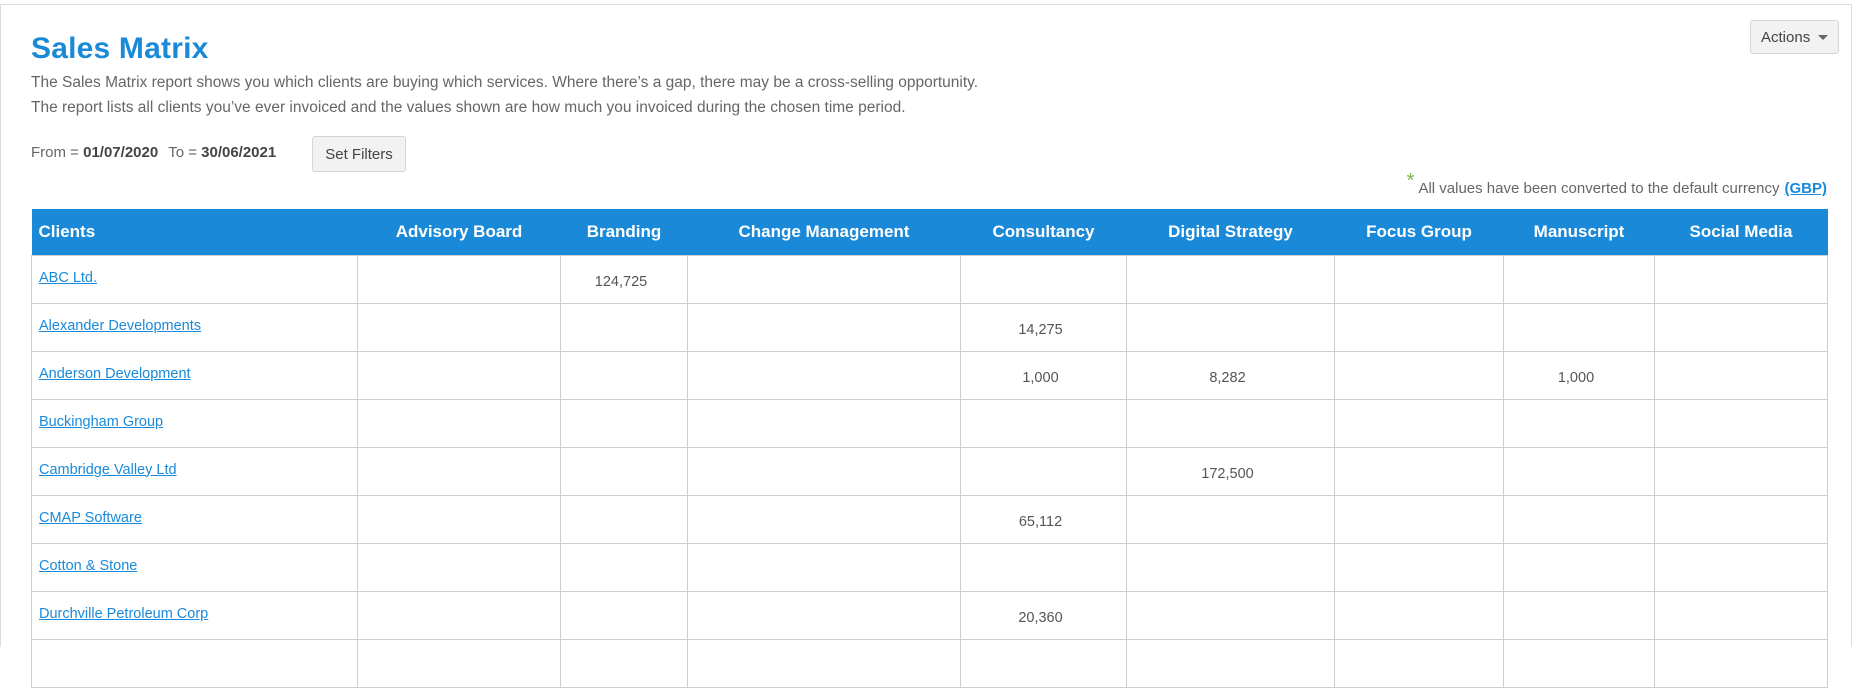  What do you see at coordinates (929, 423) in the screenshot?
I see `table-row: Buckingham Group` at bounding box center [929, 423].